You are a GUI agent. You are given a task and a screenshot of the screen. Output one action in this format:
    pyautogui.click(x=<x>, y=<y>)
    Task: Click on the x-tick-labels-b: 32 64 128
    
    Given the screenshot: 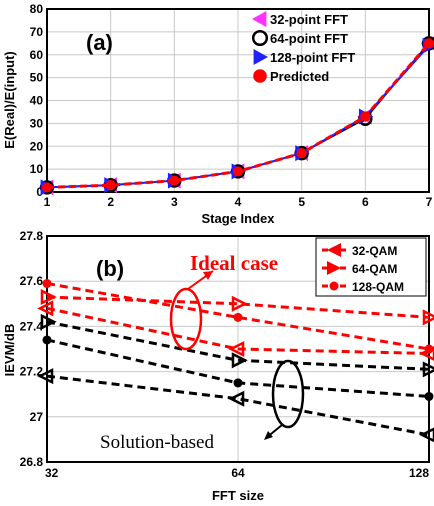 What is the action you would take?
    pyautogui.click(x=237, y=473)
    